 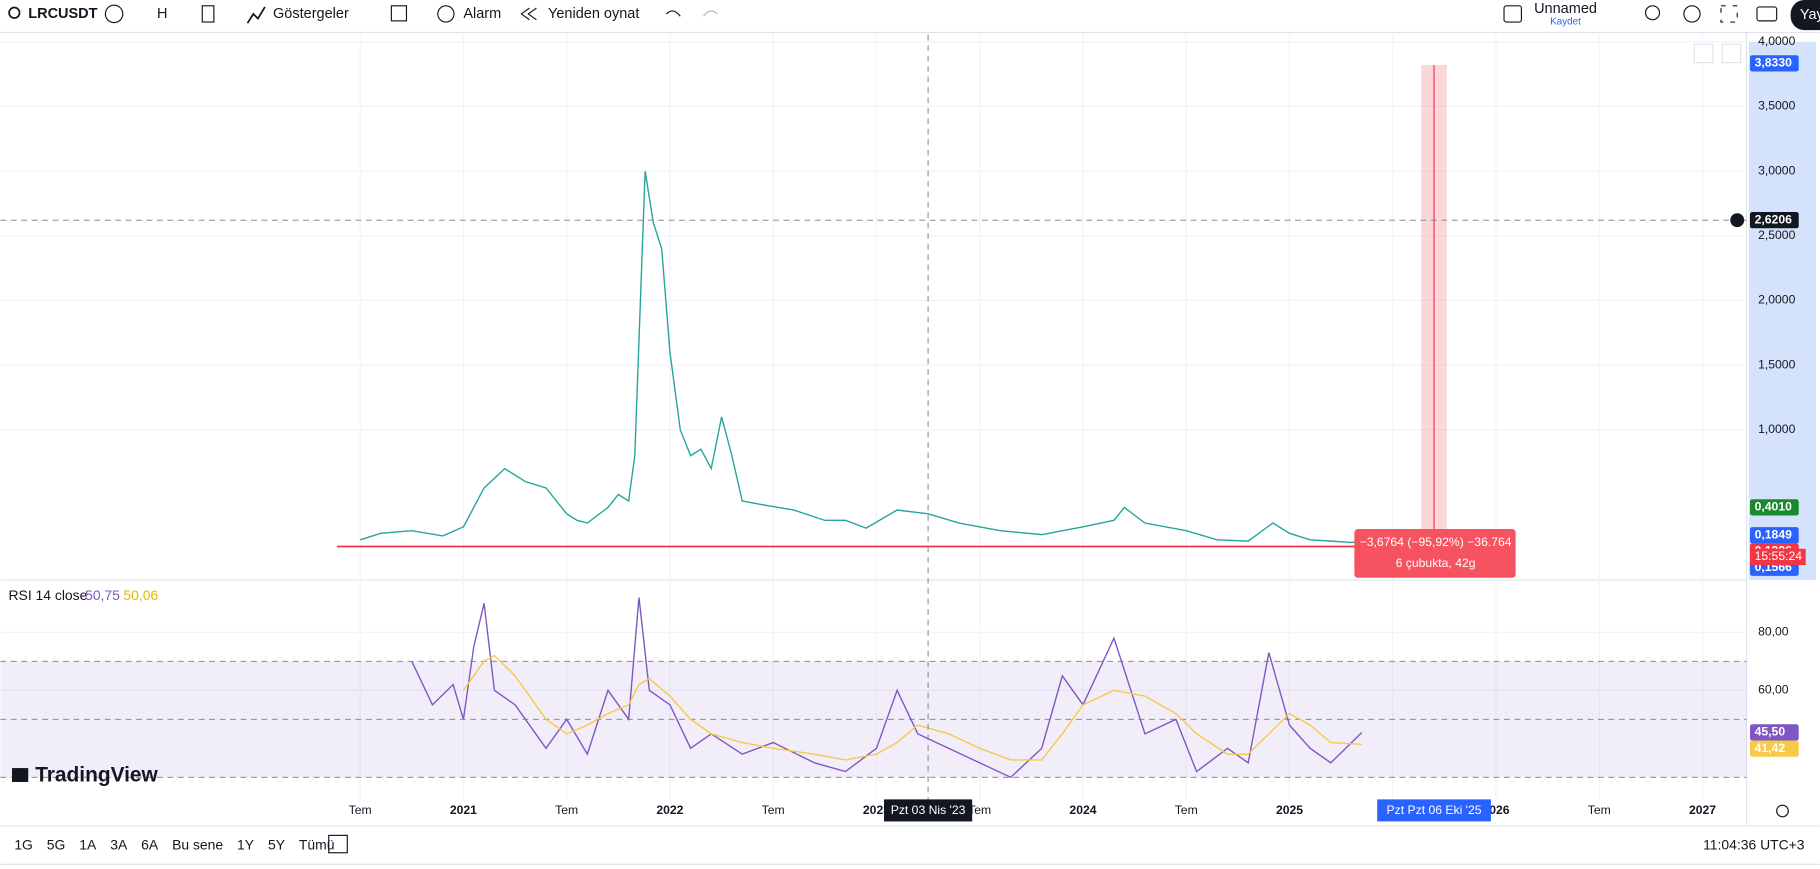 I want to click on range-button: 5Y, so click(x=276, y=844).